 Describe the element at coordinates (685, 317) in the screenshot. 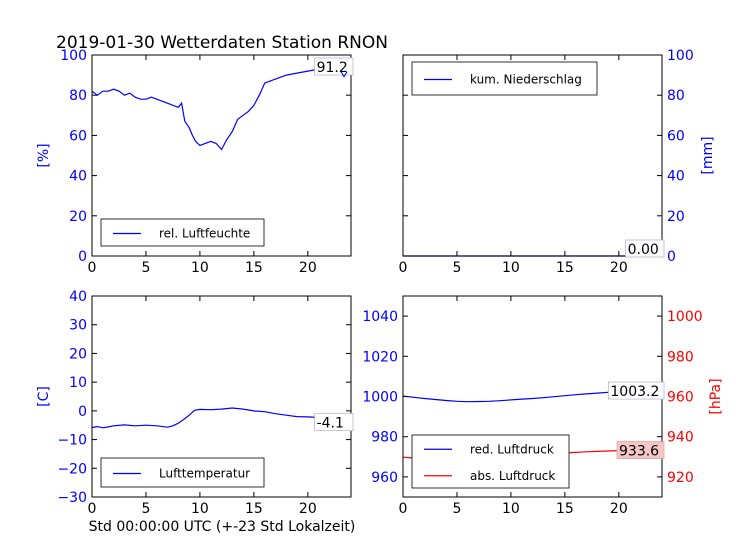

I see `y-right-tick-label: 1000` at that location.